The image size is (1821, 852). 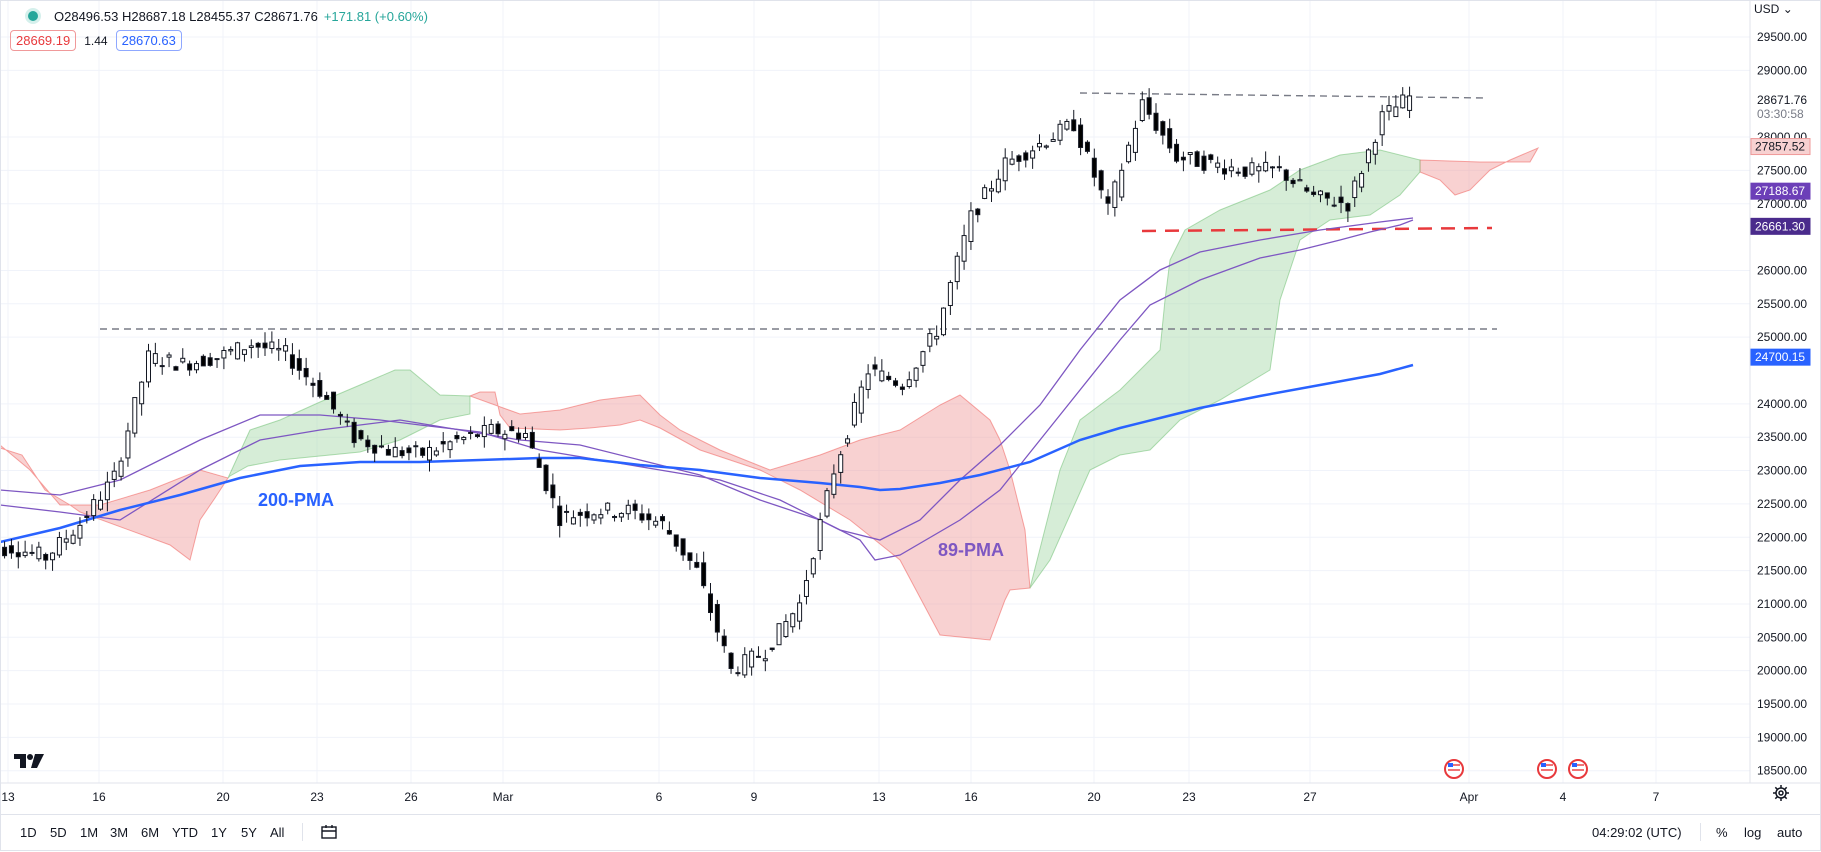 What do you see at coordinates (1753, 832) in the screenshot?
I see `log-scale-button: log` at bounding box center [1753, 832].